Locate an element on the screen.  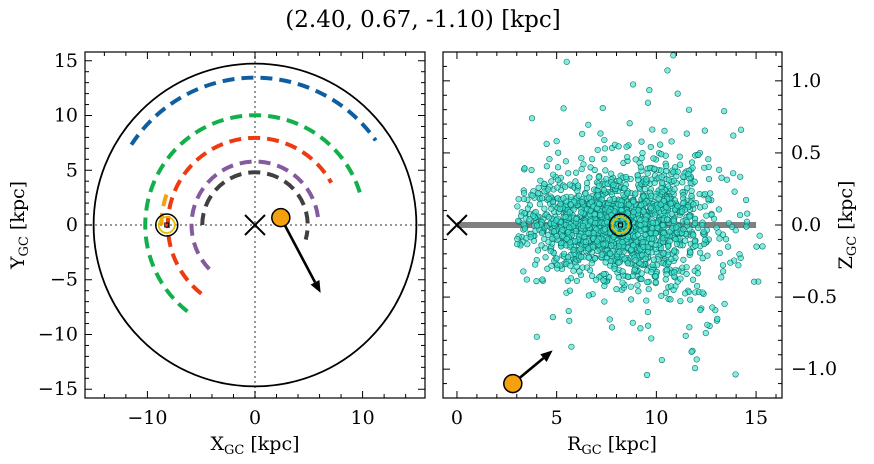
right-ytick-label: 1.0 is located at coordinates (806, 81).